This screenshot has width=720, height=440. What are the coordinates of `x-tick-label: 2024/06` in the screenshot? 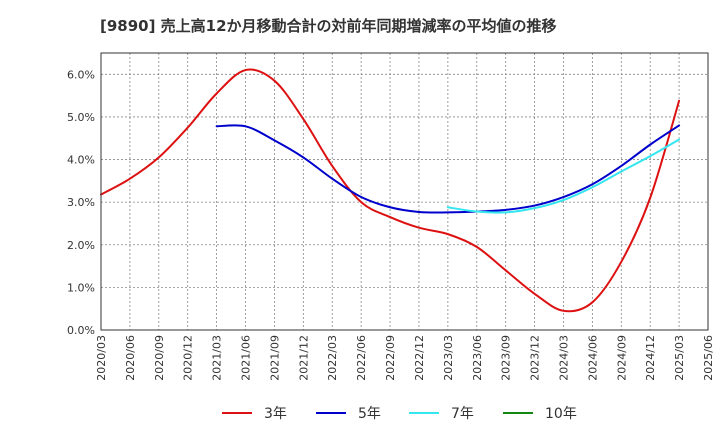 It's located at (592, 358).